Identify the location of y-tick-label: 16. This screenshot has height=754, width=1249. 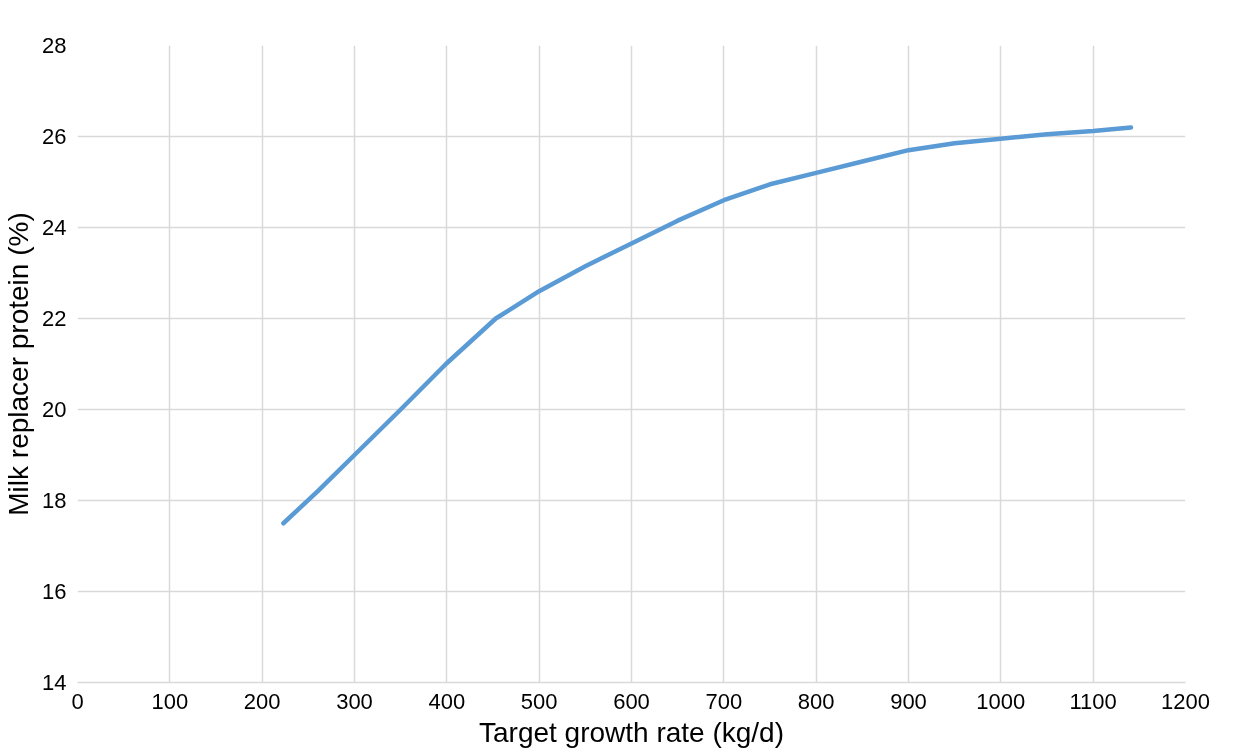
(54, 591).